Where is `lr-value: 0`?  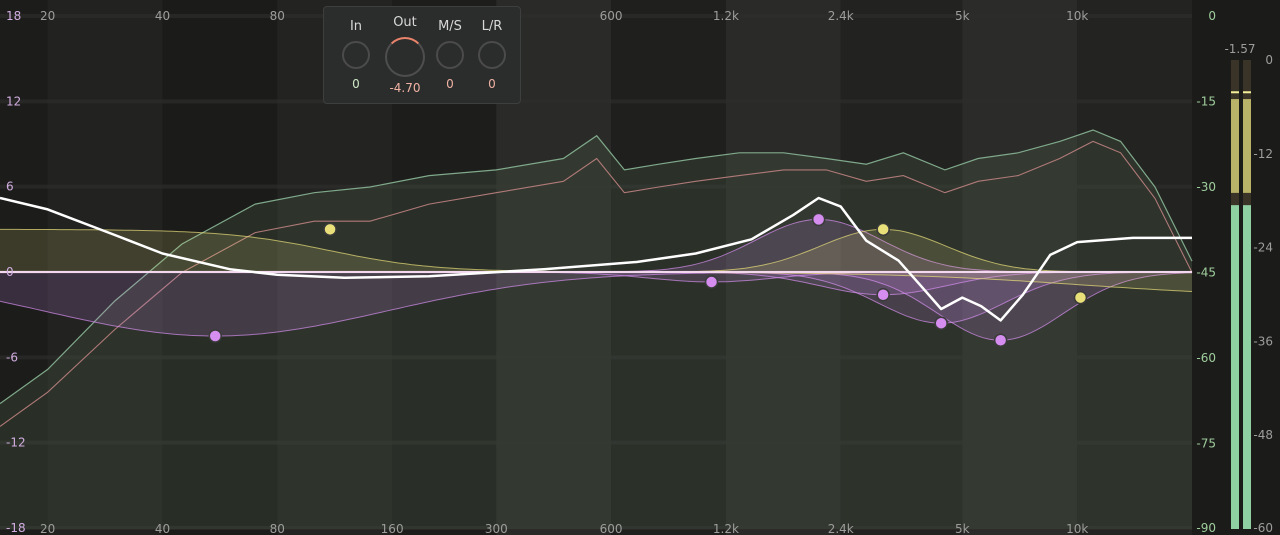 lr-value: 0 is located at coordinates (492, 84).